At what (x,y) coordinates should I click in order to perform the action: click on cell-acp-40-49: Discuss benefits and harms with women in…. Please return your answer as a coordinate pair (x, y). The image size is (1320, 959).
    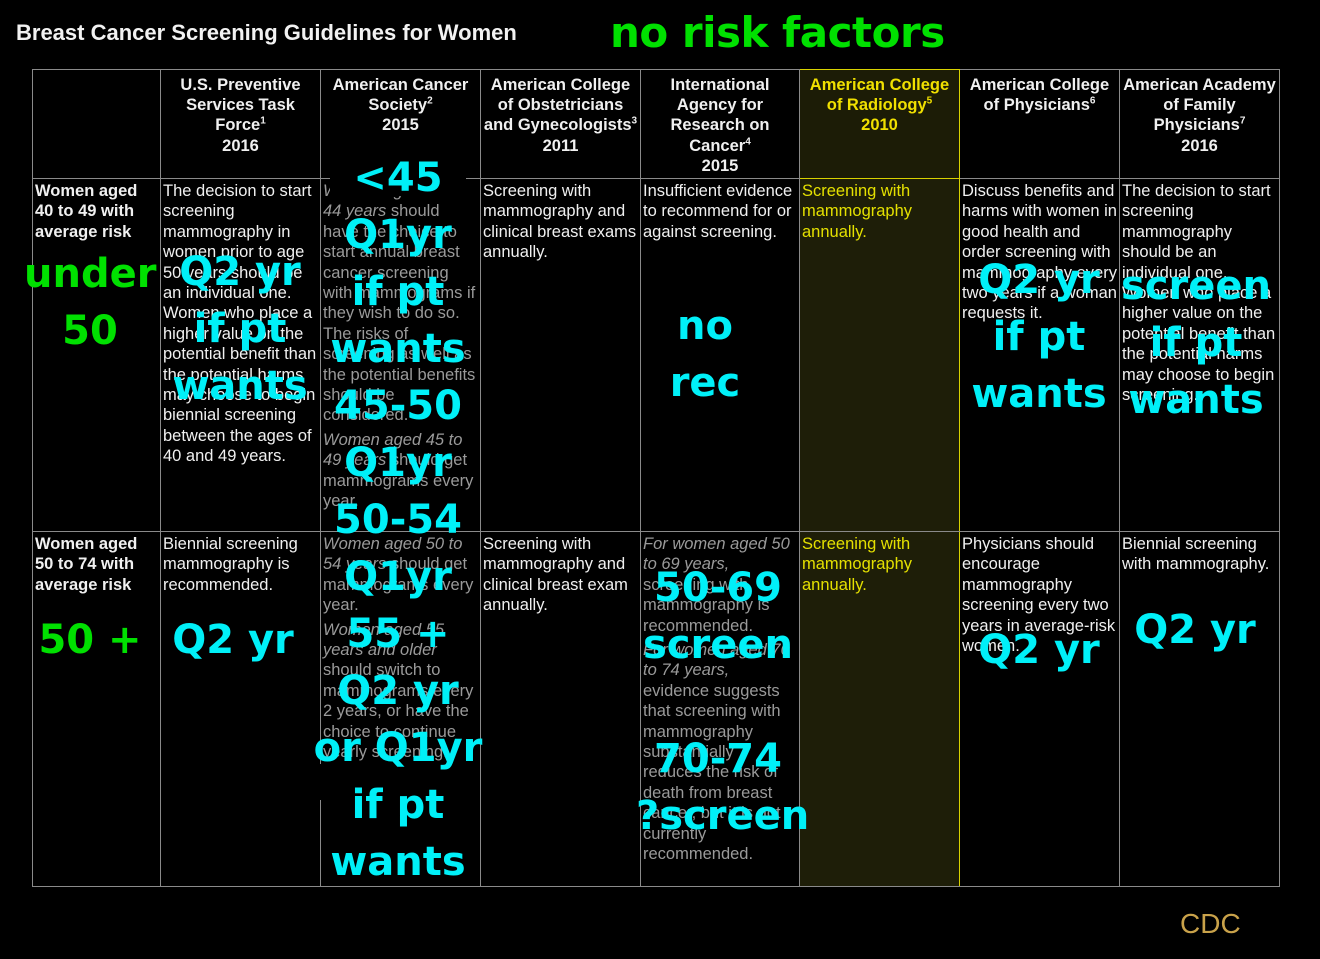
    Looking at the image, I should click on (1039, 355).